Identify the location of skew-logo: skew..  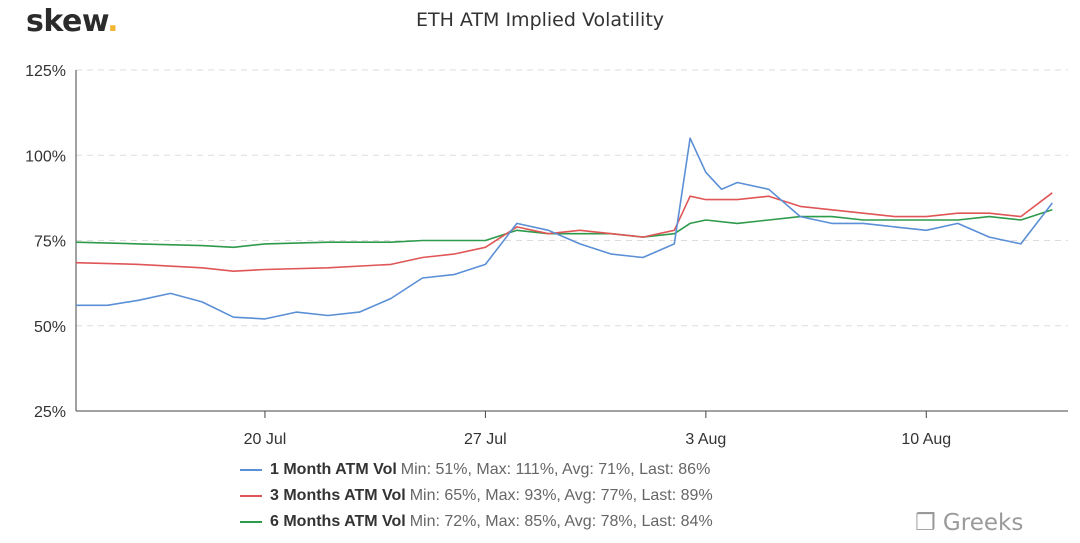
(72, 21).